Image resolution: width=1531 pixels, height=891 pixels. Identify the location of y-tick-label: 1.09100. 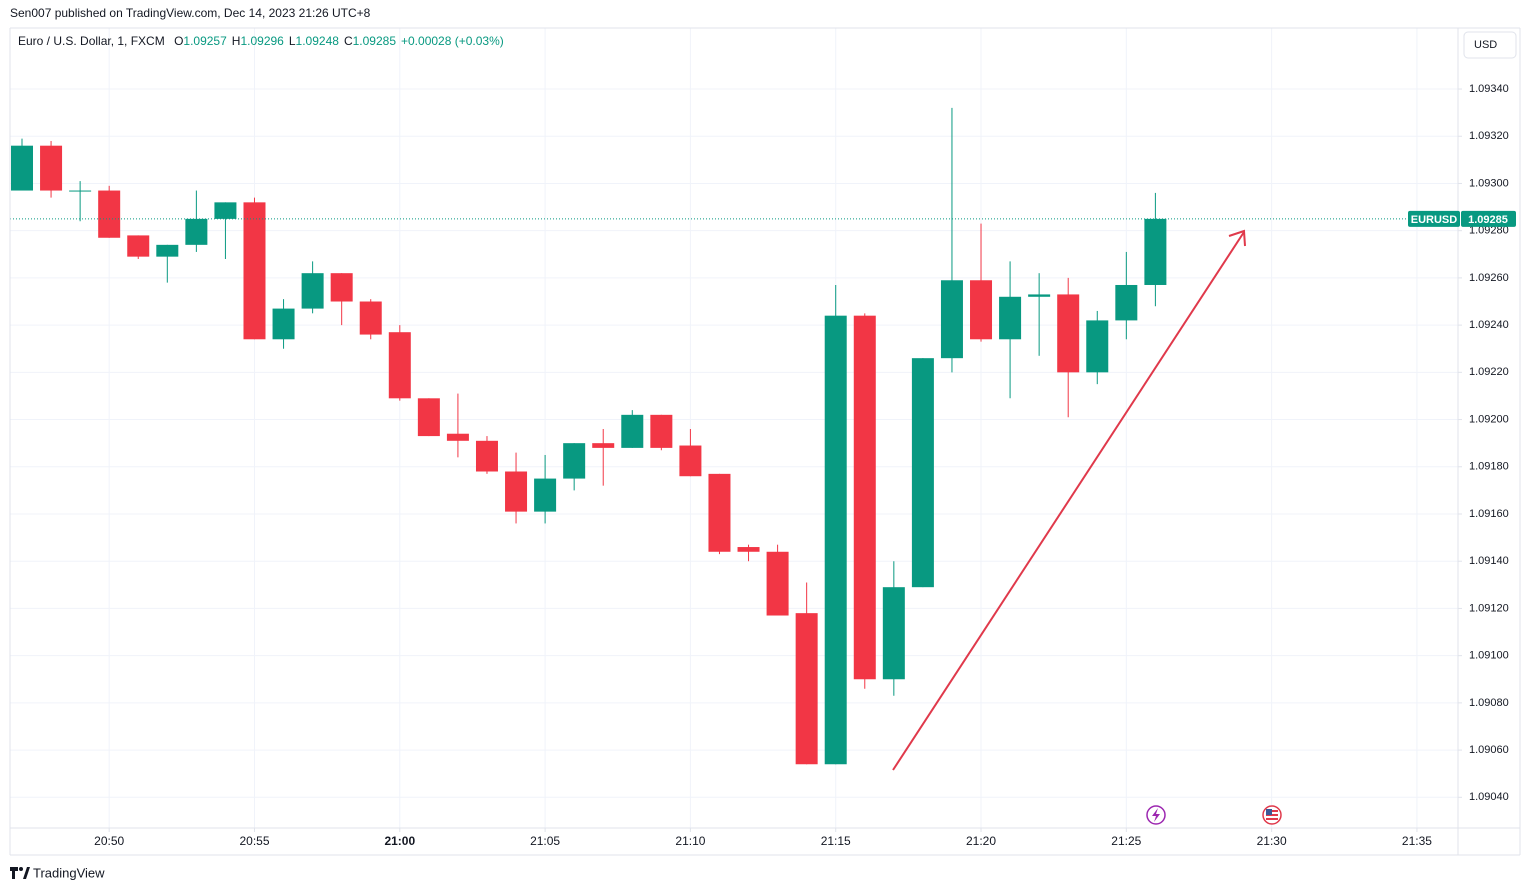
(1489, 656).